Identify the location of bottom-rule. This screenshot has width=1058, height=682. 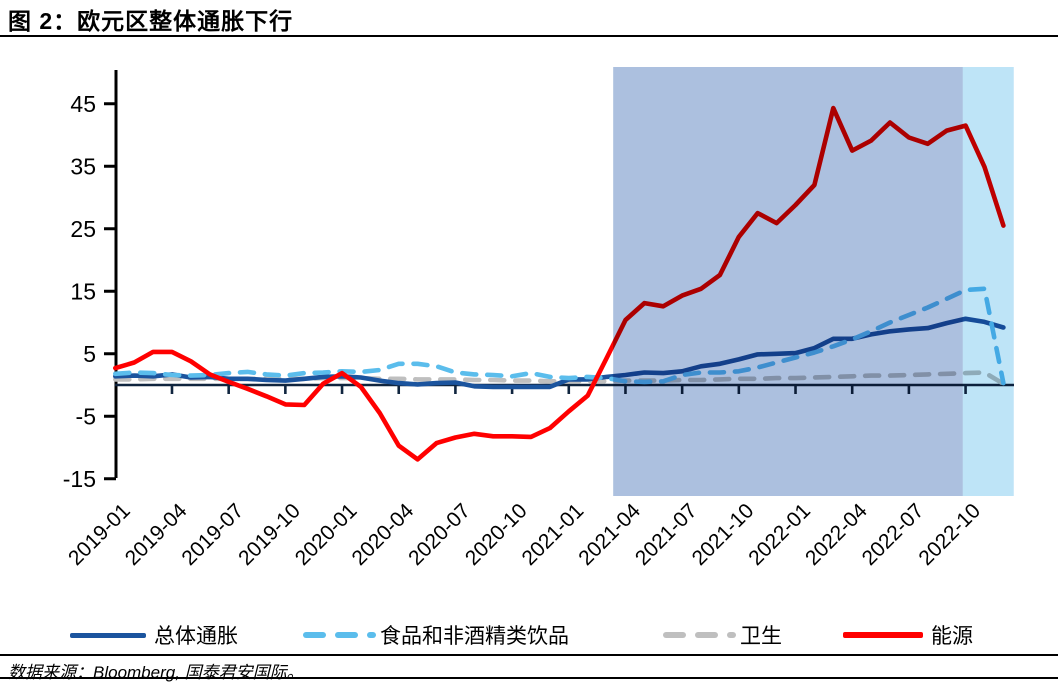
(529, 678).